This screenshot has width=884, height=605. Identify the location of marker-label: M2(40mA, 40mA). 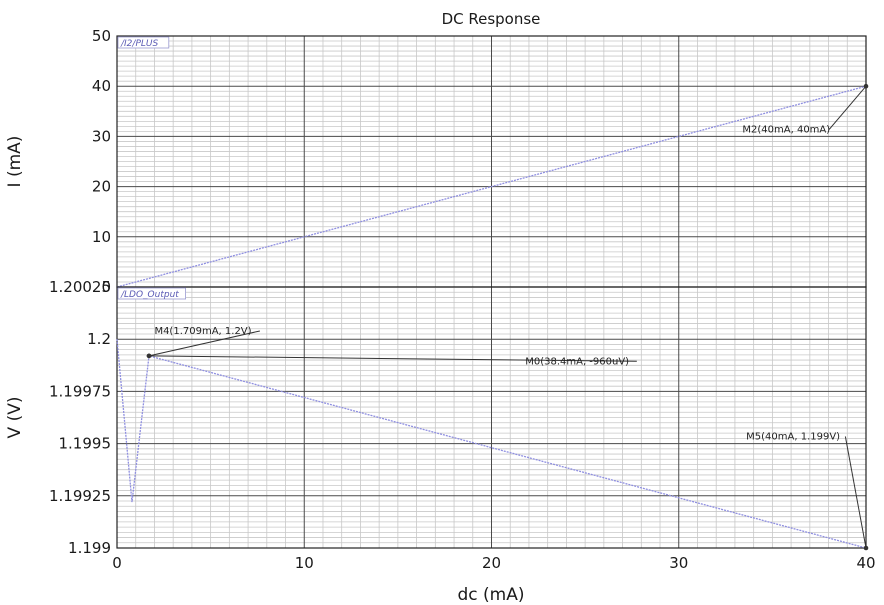
(786, 129).